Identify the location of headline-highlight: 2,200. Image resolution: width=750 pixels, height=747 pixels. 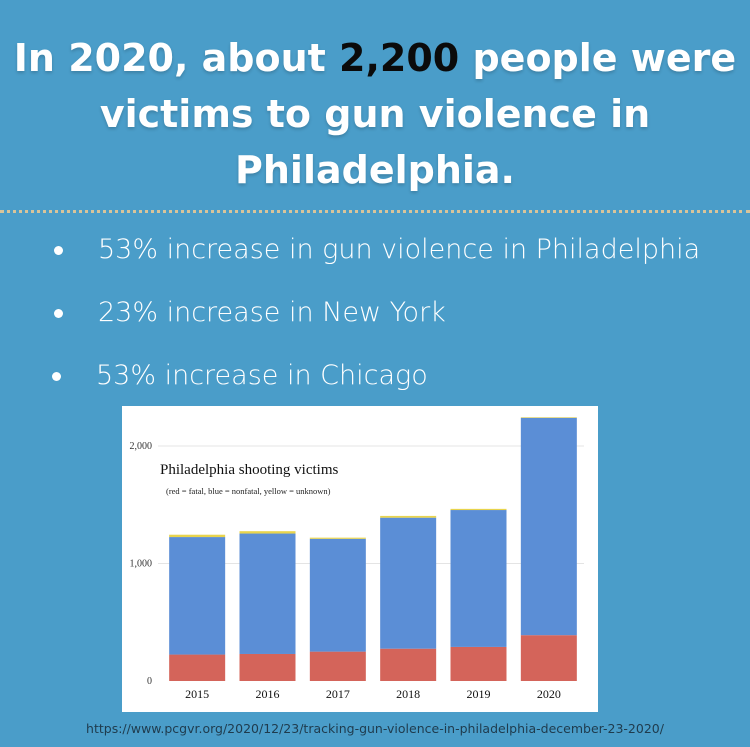
(399, 58).